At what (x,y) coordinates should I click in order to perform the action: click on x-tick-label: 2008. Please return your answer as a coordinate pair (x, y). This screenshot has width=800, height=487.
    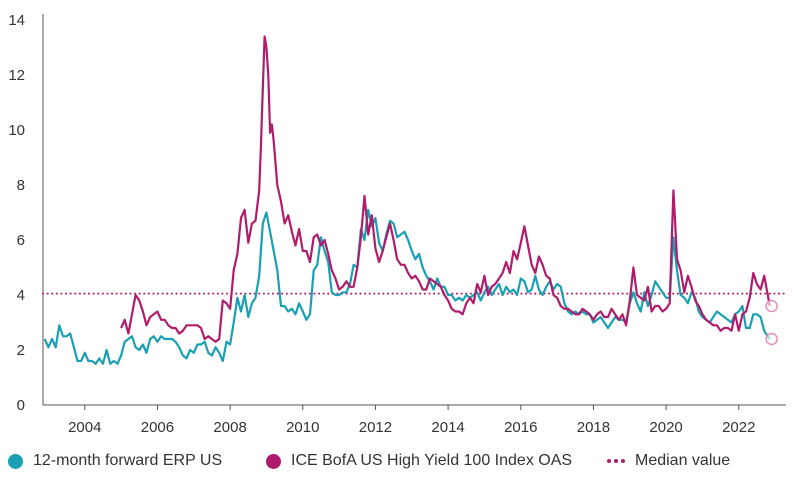
    Looking at the image, I should click on (229, 427).